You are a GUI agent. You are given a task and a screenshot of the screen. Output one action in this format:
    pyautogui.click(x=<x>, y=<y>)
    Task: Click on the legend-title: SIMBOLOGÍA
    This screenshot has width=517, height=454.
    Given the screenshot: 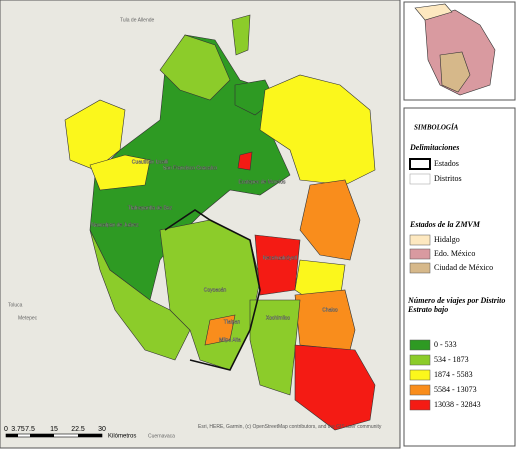 What is the action you would take?
    pyautogui.click(x=436, y=128)
    